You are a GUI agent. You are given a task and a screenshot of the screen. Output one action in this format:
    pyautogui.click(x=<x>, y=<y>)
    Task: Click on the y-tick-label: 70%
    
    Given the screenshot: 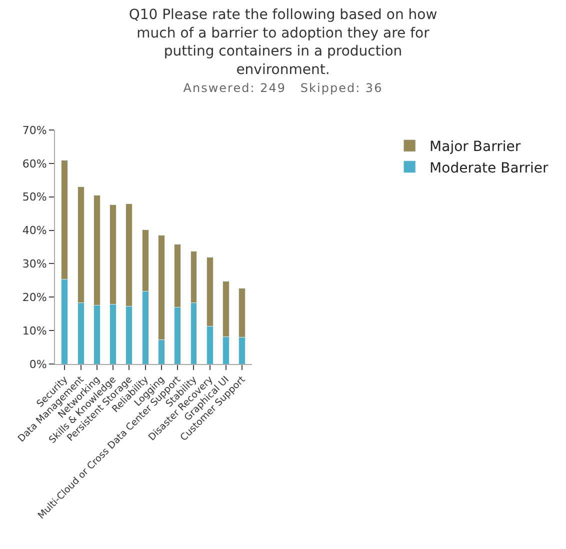 What is the action you would take?
    pyautogui.click(x=34, y=130)
    